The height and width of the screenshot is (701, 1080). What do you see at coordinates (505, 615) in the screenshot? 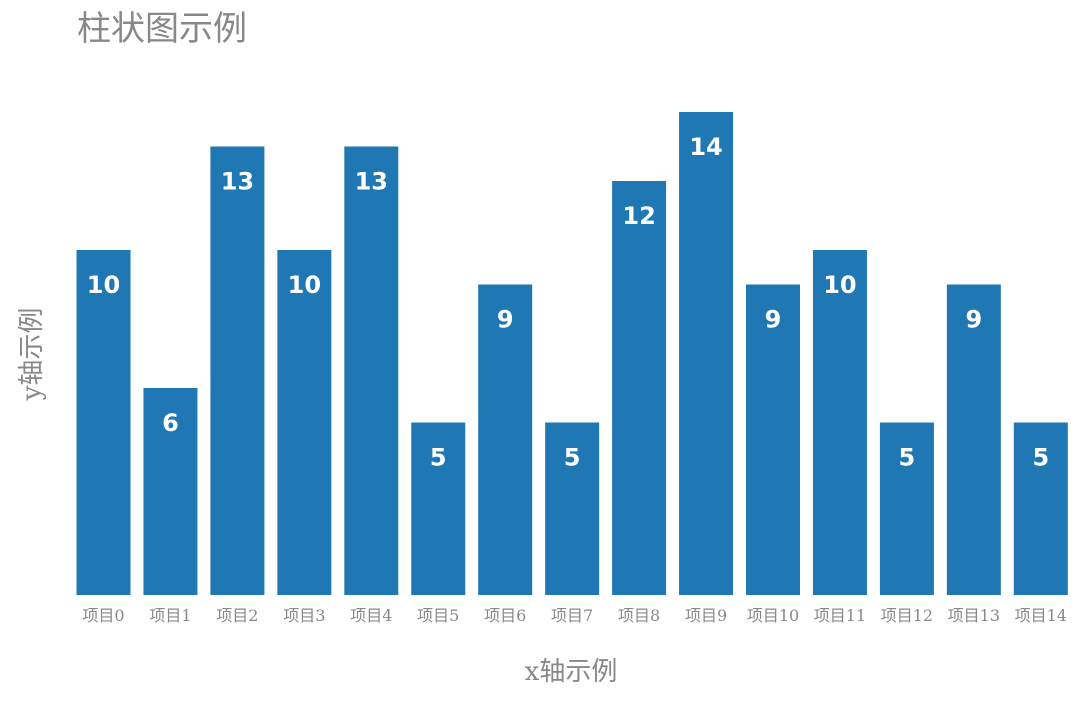
I see `x-tick-label: 项目6` at bounding box center [505, 615].